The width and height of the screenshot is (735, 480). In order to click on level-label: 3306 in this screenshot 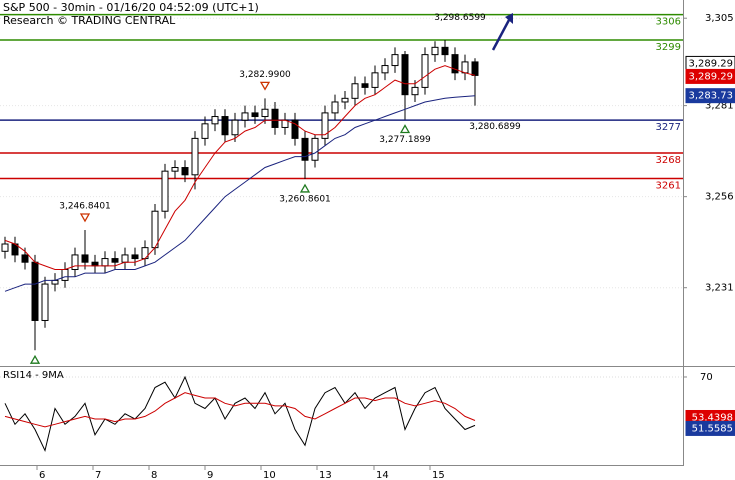, I will do `click(668, 22)`.